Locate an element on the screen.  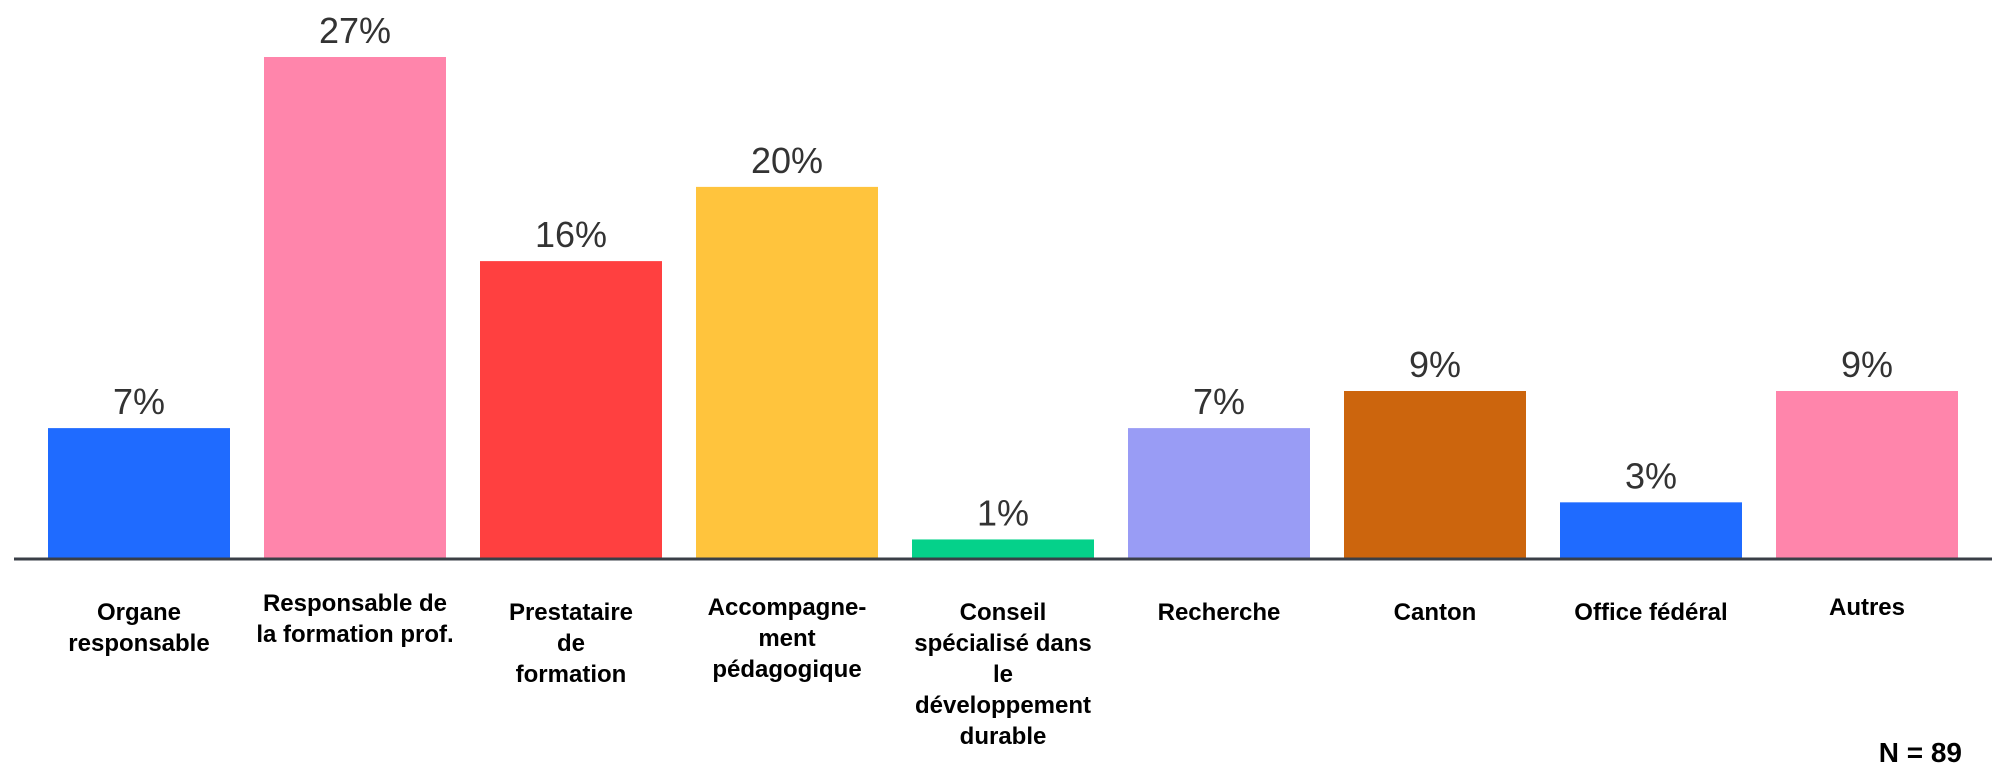
category-label-line: Recherche is located at coordinates (1219, 612).